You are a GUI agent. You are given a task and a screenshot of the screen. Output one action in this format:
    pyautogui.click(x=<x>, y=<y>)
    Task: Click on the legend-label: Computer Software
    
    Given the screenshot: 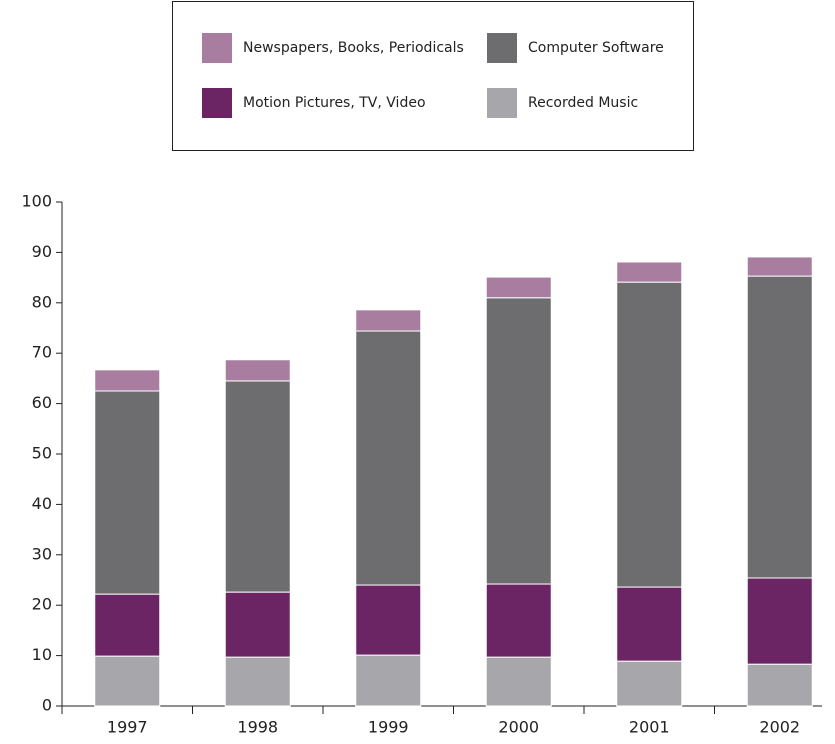 What is the action you would take?
    pyautogui.click(x=596, y=48)
    